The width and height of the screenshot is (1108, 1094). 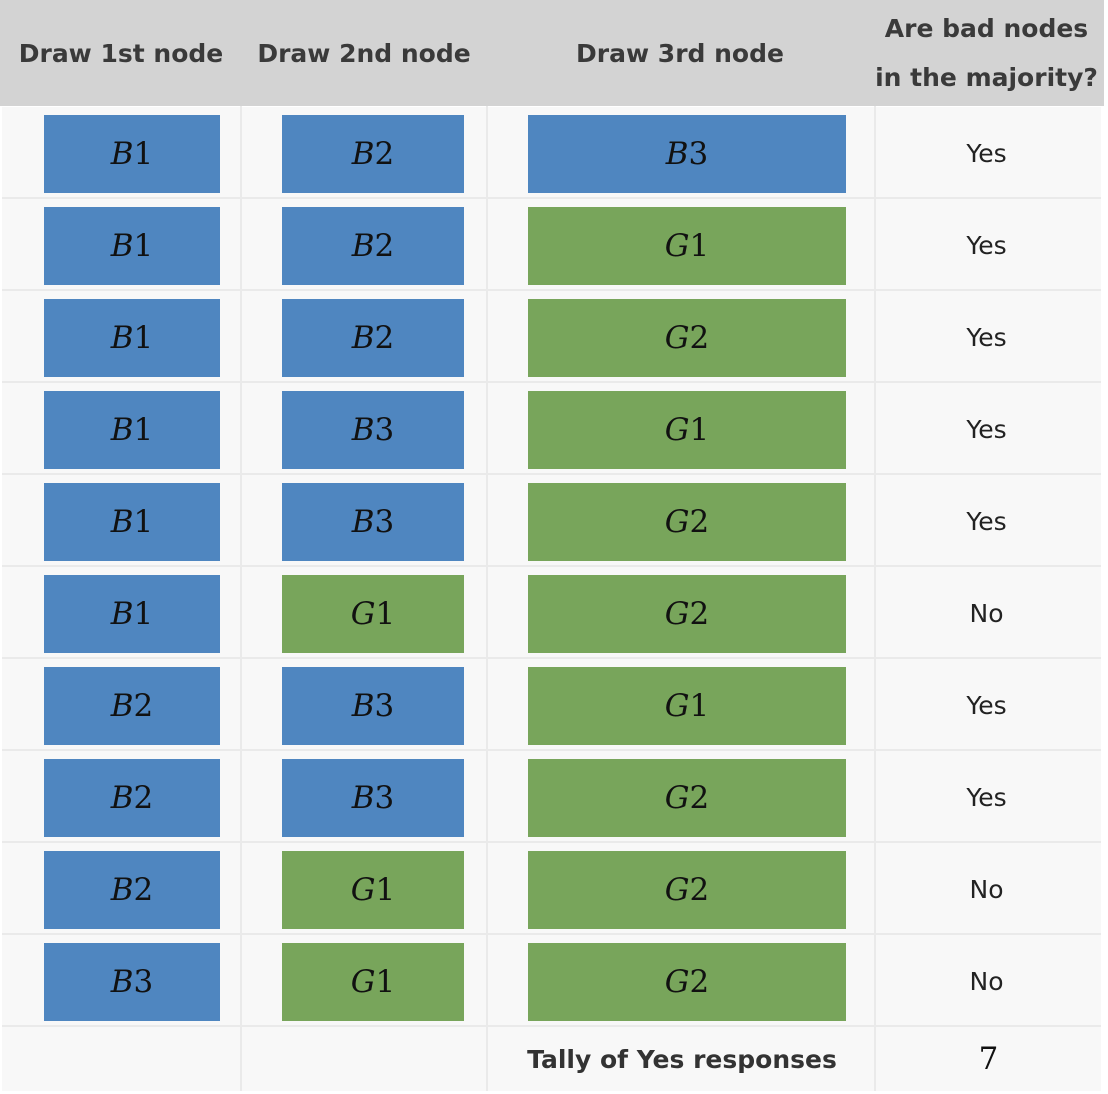 I want to click on header-bad-nodes-majority: Are bad nodes in the majority?, so click(x=986, y=53).